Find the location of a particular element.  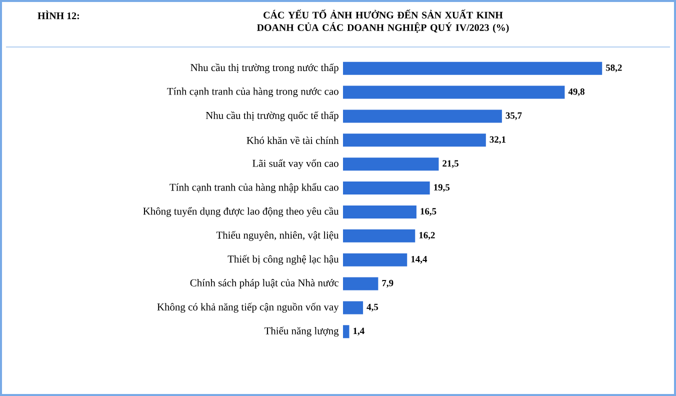

data-label: 35,7 is located at coordinates (514, 116).